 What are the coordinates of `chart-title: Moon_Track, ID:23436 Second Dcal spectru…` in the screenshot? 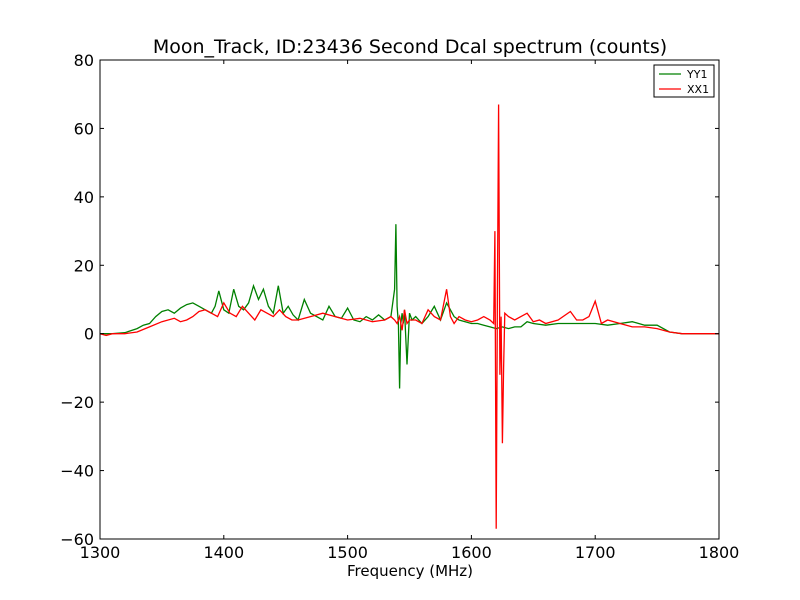 It's located at (410, 47).